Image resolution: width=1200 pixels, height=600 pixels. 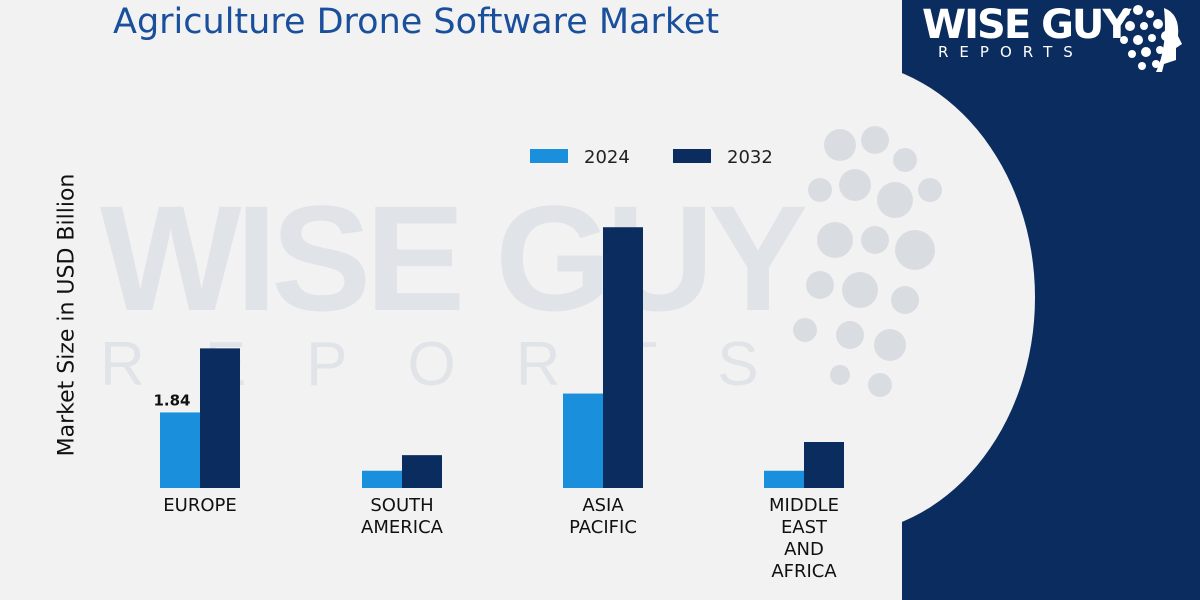 What do you see at coordinates (750, 157) in the screenshot?
I see `legend-label-2032: 2032` at bounding box center [750, 157].